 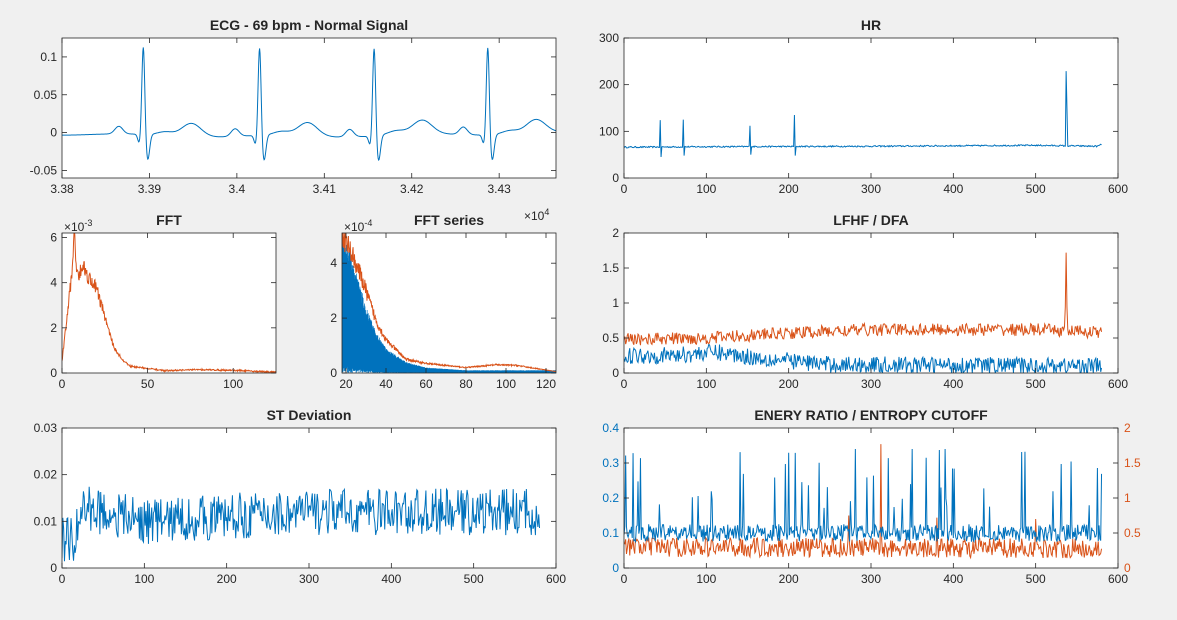 I want to click on y-tick-label: 300, so click(x=609, y=38).